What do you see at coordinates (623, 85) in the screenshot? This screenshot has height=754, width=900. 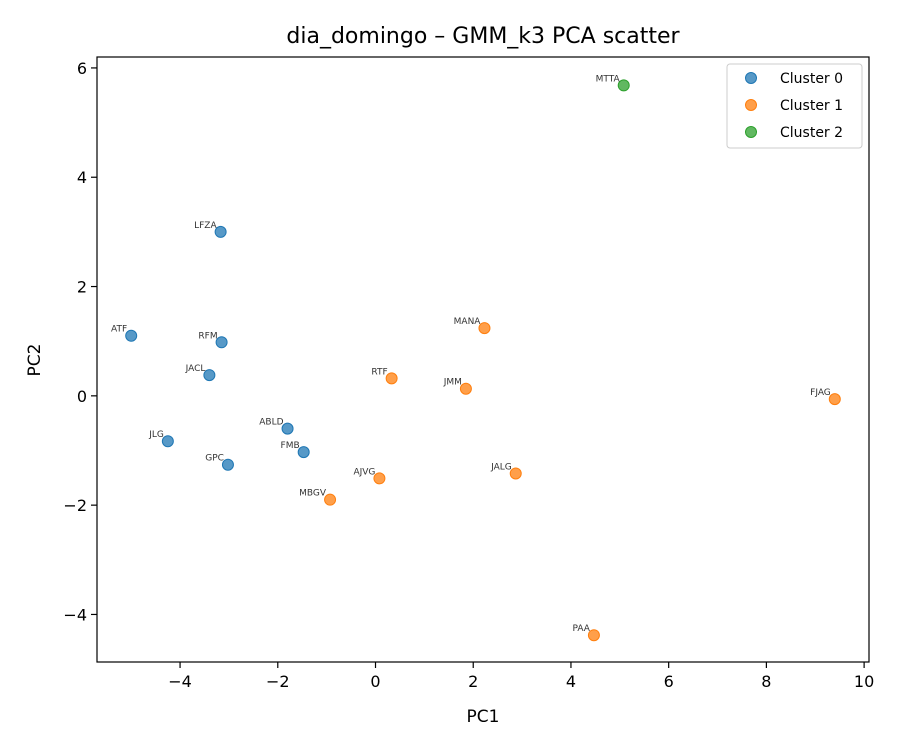 I see `data-point-mtta` at bounding box center [623, 85].